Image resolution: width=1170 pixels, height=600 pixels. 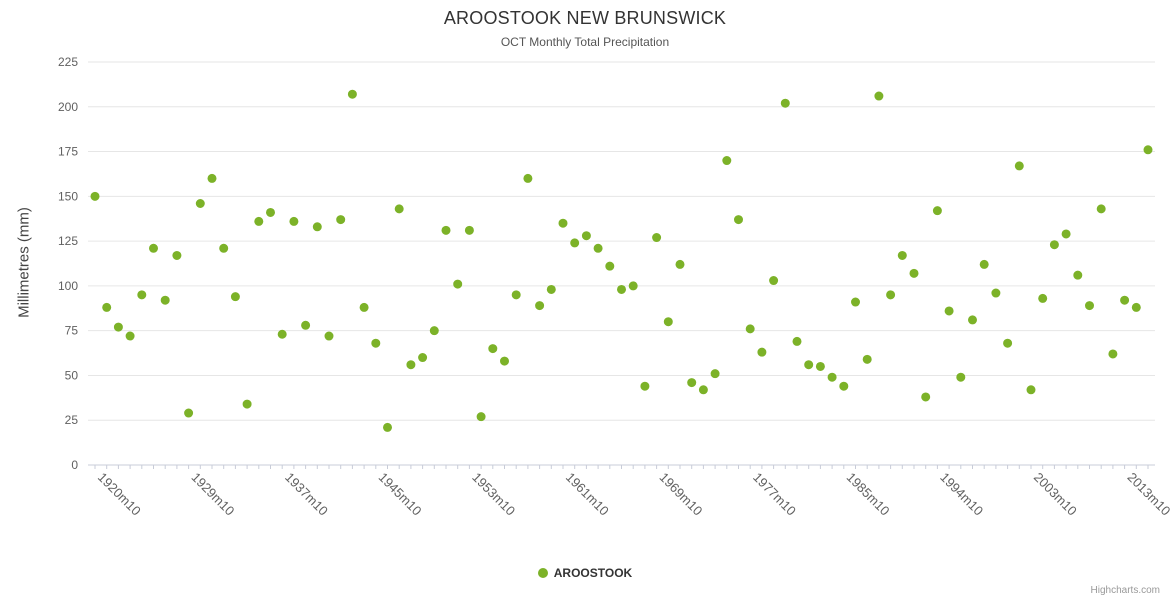 I want to click on x-tick-label: 1994m10, so click(x=961, y=494).